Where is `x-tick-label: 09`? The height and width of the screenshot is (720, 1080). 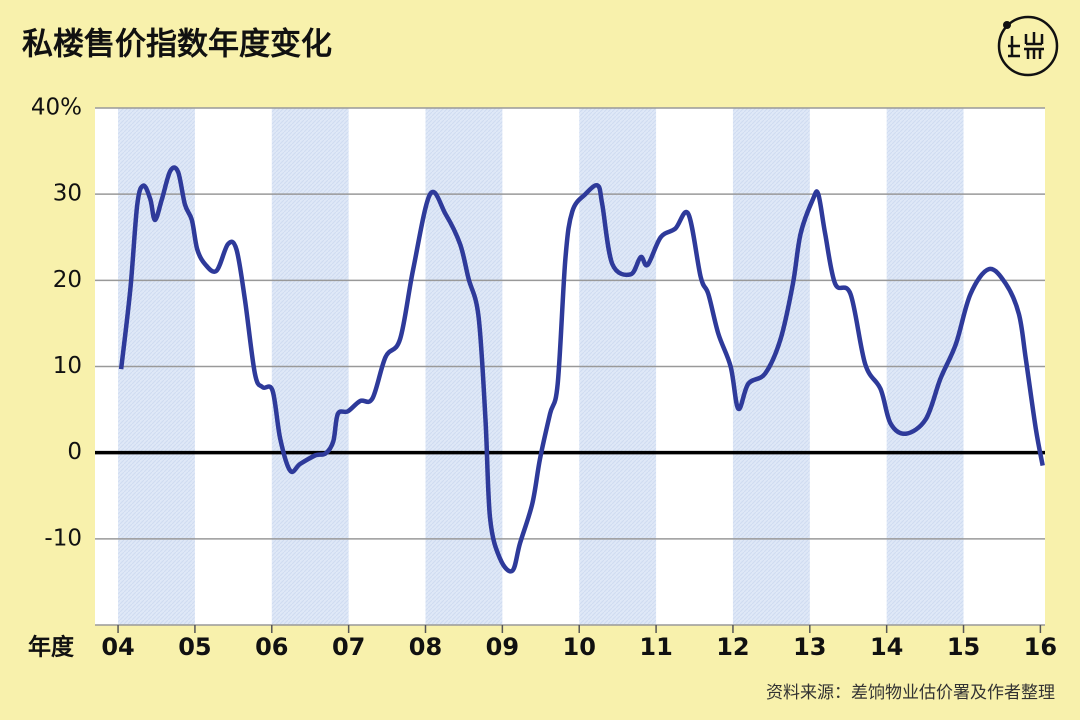
x-tick-label: 09 is located at coordinates (502, 647).